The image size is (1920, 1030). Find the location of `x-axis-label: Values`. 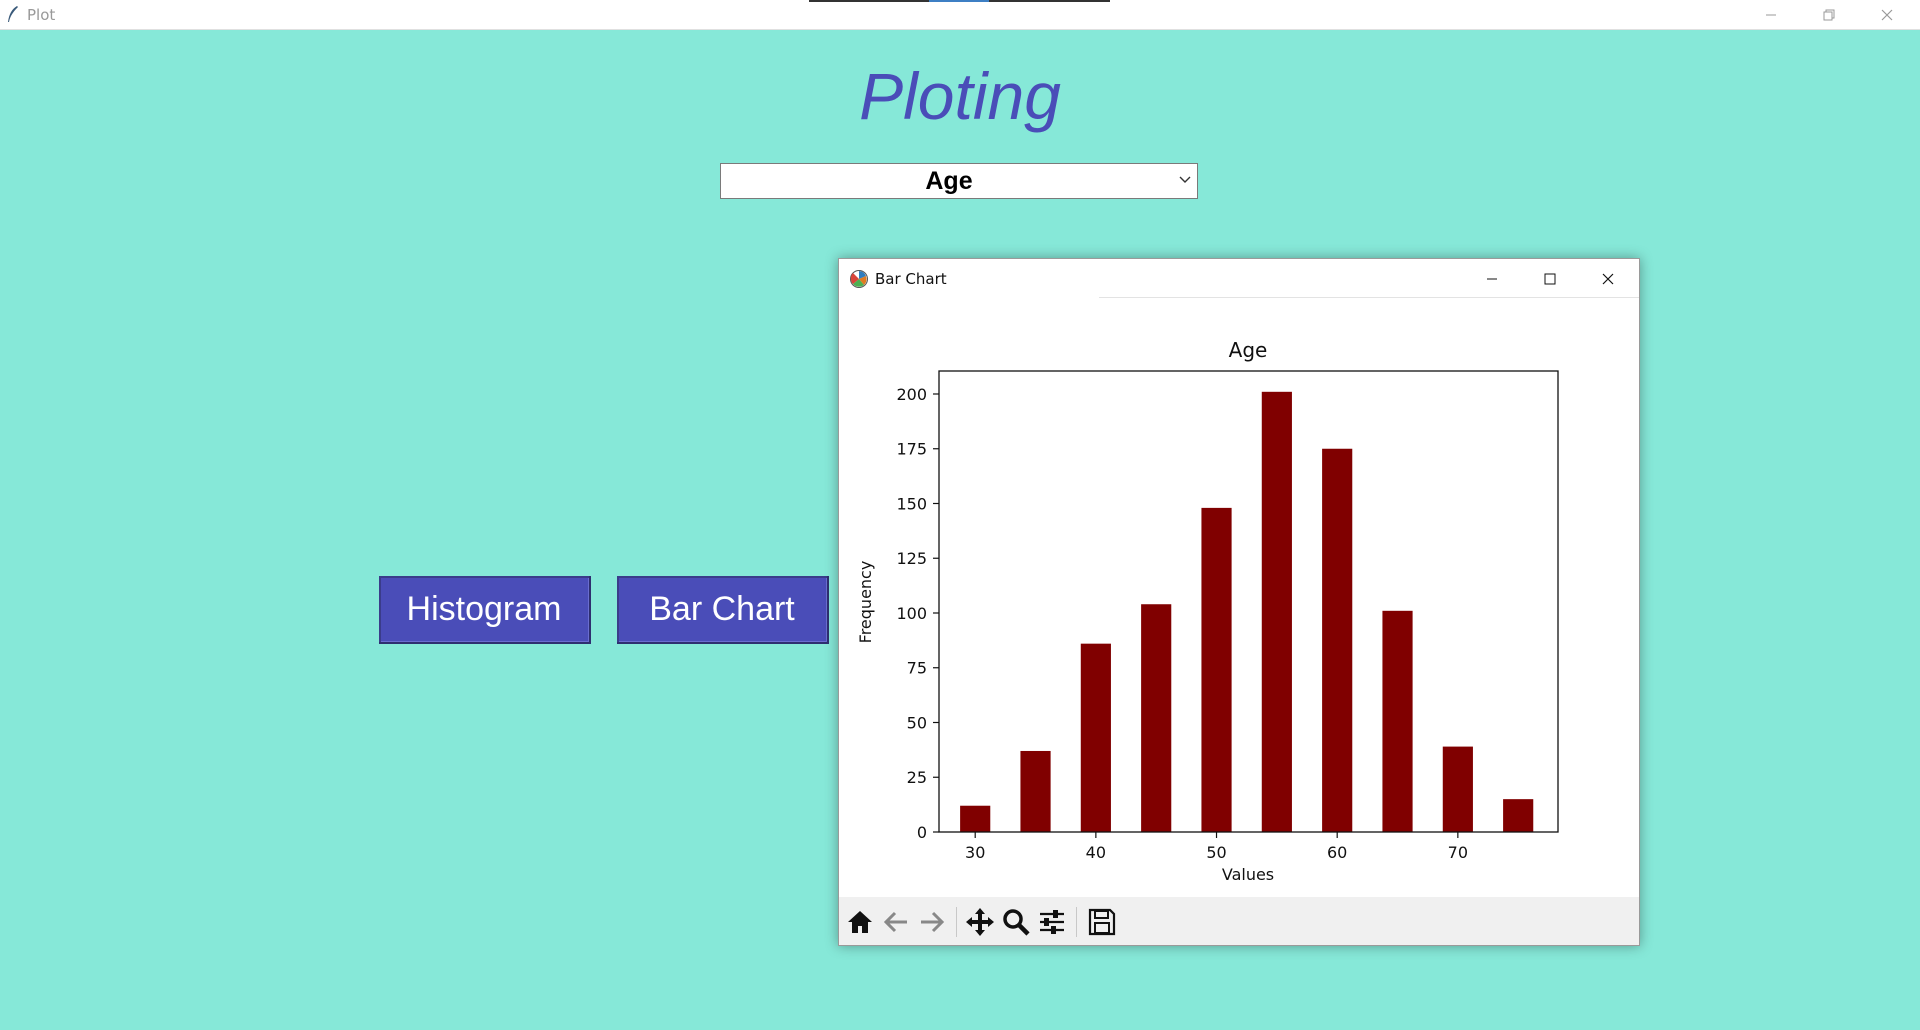

x-axis-label: Values is located at coordinates (1248, 874).